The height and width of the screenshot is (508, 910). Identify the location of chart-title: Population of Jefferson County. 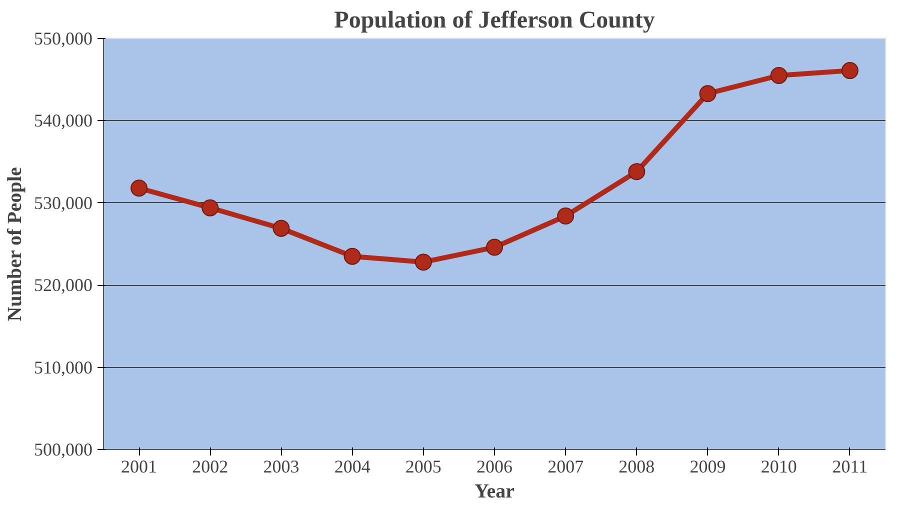
(494, 21).